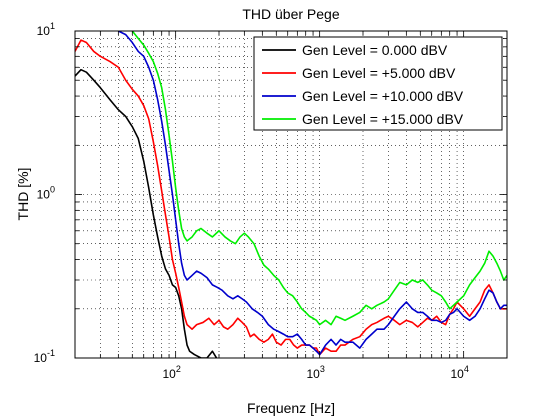 This screenshot has height=420, width=560. I want to click on y-tick-label: 10⁻¹, so click(44, 356).